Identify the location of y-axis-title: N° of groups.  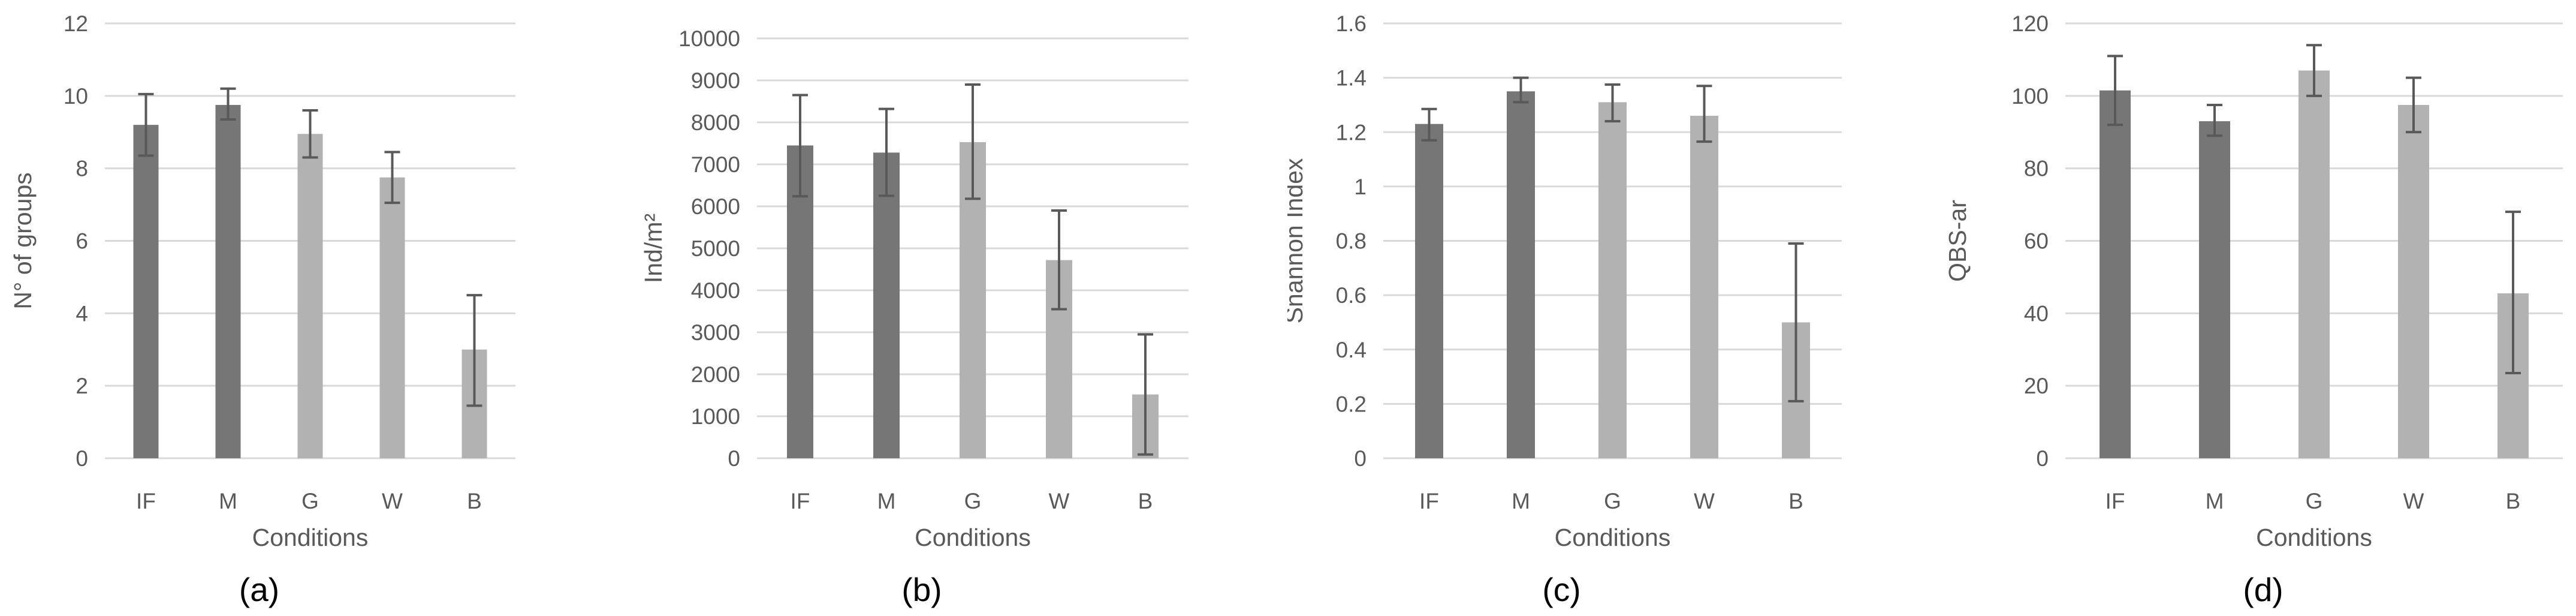
(23, 240).